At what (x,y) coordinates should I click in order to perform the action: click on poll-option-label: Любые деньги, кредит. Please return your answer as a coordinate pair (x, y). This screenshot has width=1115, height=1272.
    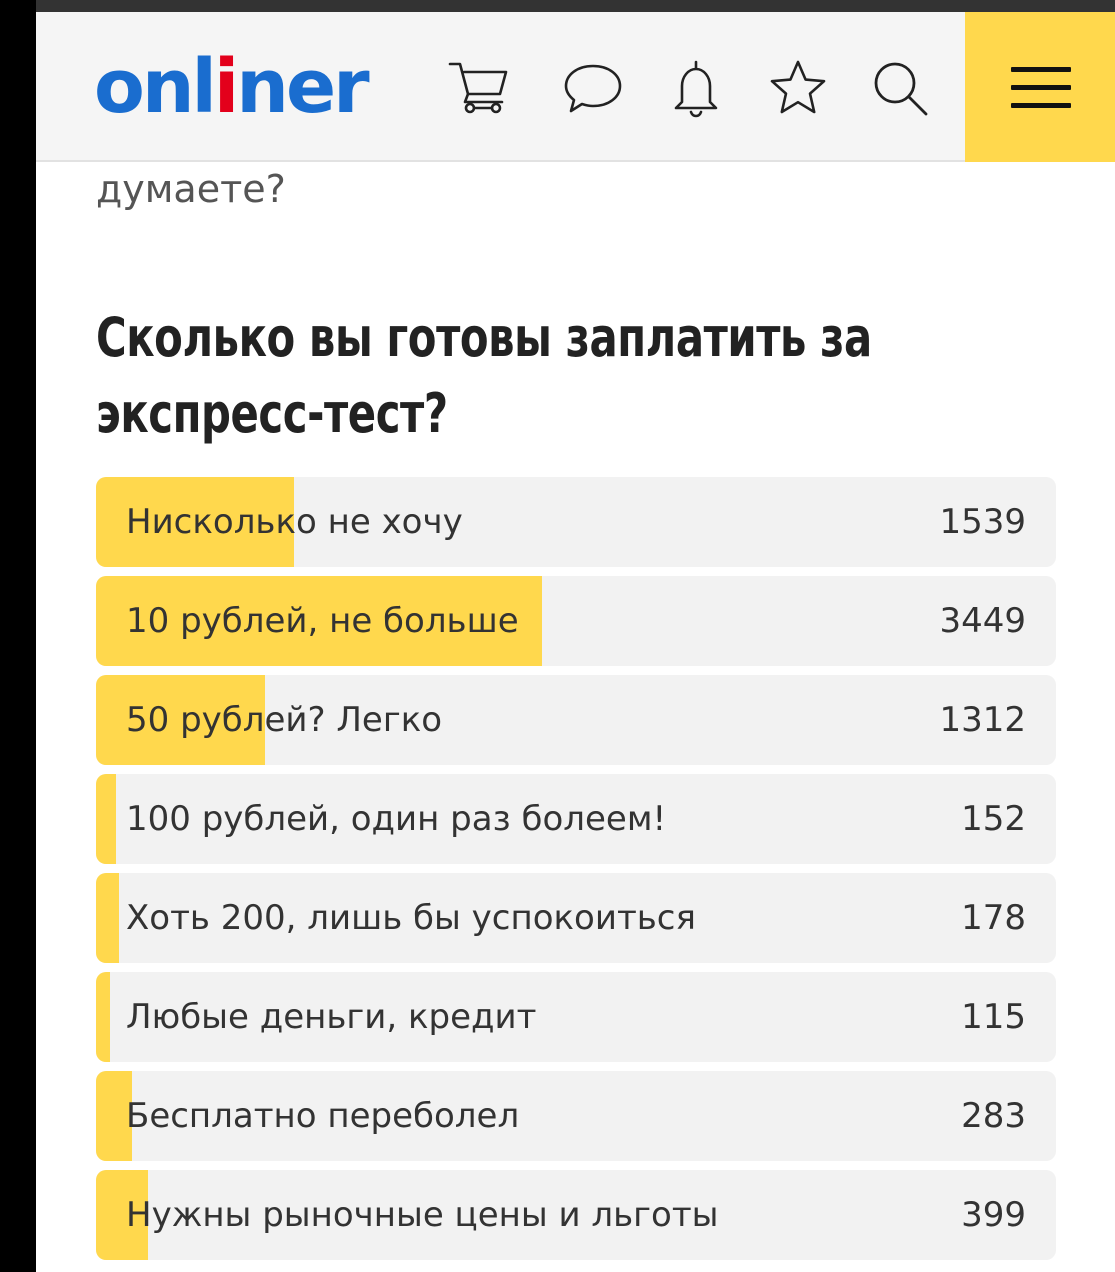
    Looking at the image, I should click on (331, 1017).